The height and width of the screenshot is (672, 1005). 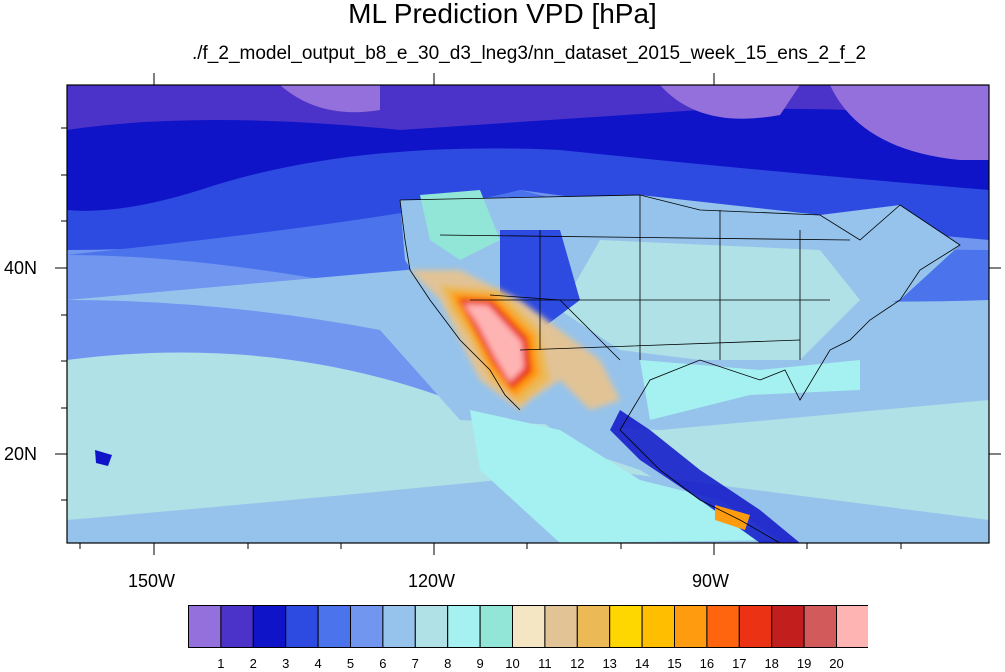 I want to click on chart-title: ML Prediction VPD [hPa], so click(x=502, y=14).